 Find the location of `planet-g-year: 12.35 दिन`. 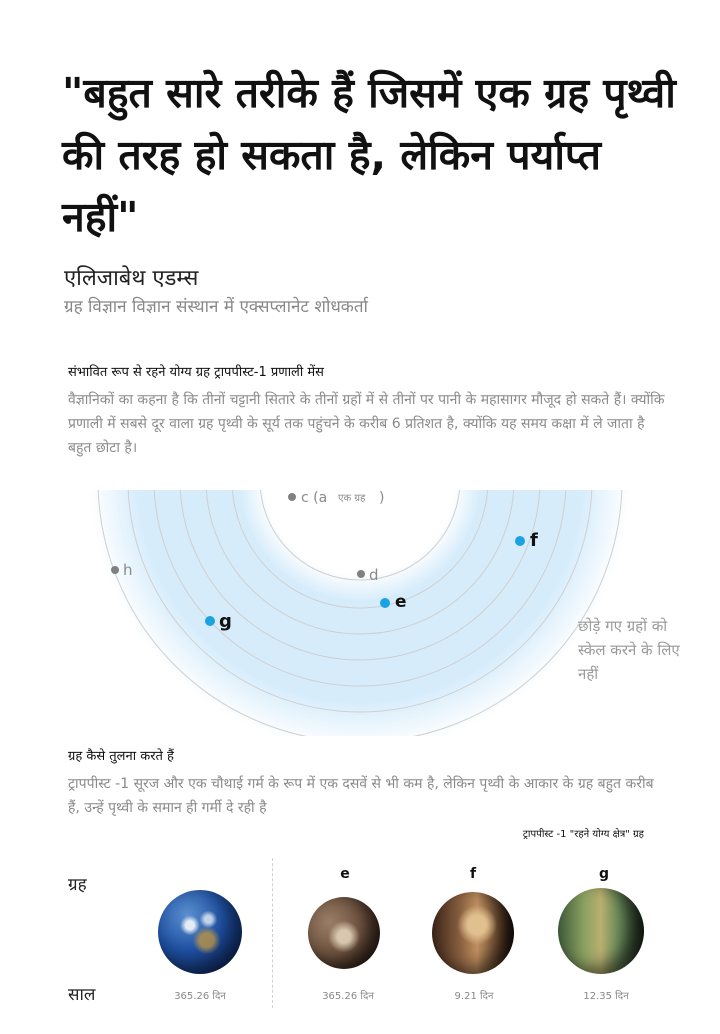

planet-g-year: 12.35 दिन is located at coordinates (606, 996).